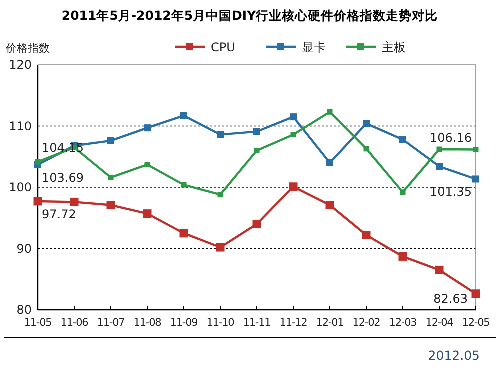 This screenshot has height=375, width=500. I want to click on y-tick-label: 120, so click(20, 65).